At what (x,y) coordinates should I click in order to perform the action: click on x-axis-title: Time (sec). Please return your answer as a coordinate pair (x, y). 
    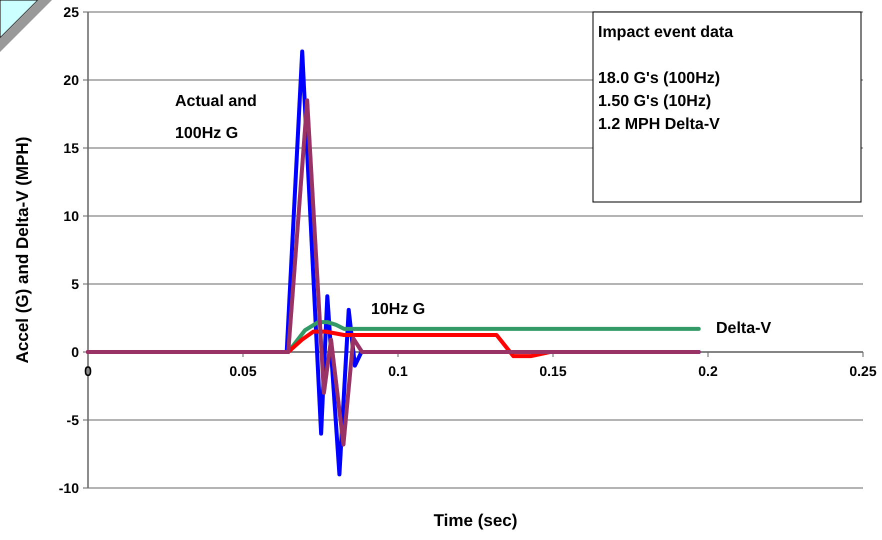
    Looking at the image, I should click on (476, 520).